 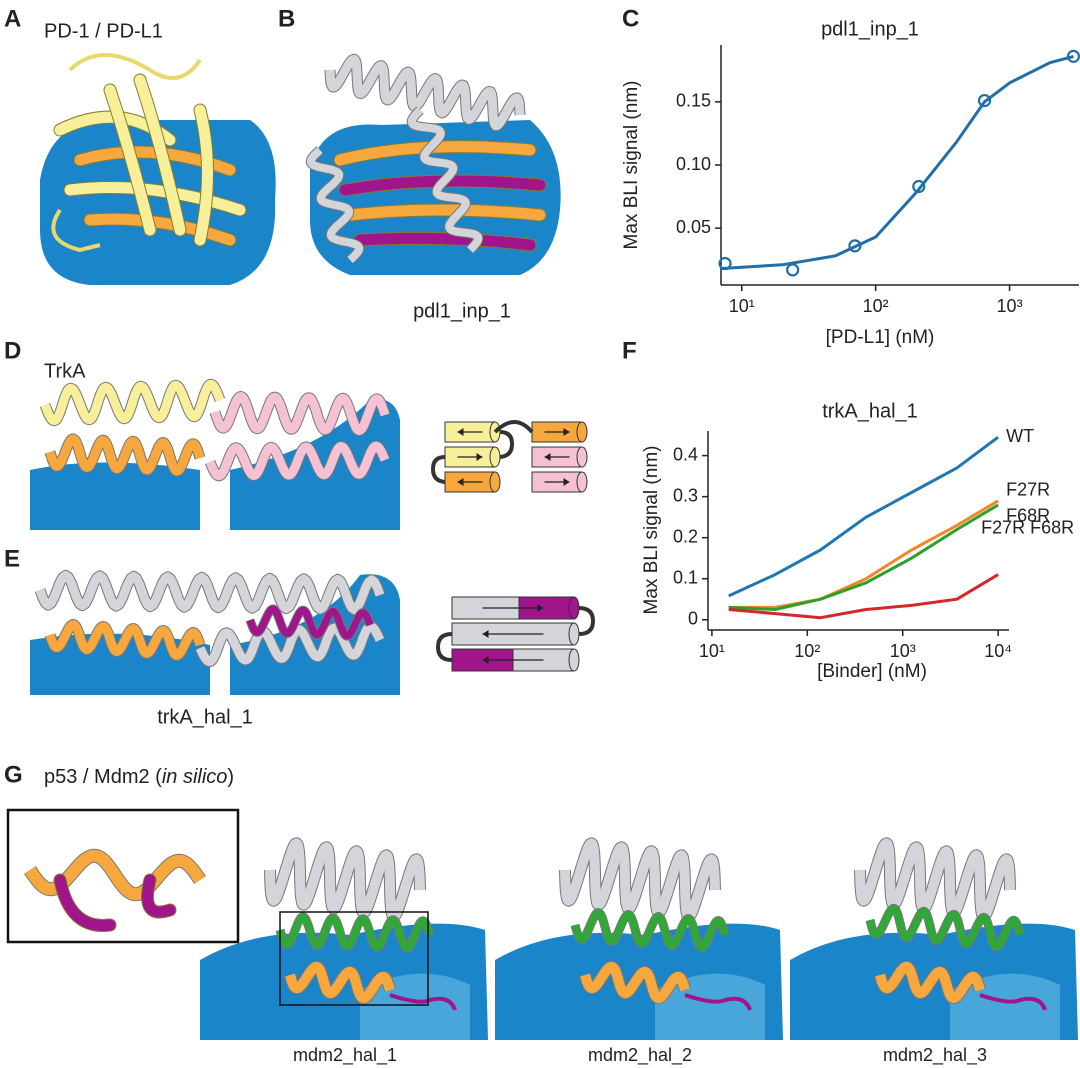 I want to click on title-part: p53 / Mdm2 (, so click(x=103, y=777).